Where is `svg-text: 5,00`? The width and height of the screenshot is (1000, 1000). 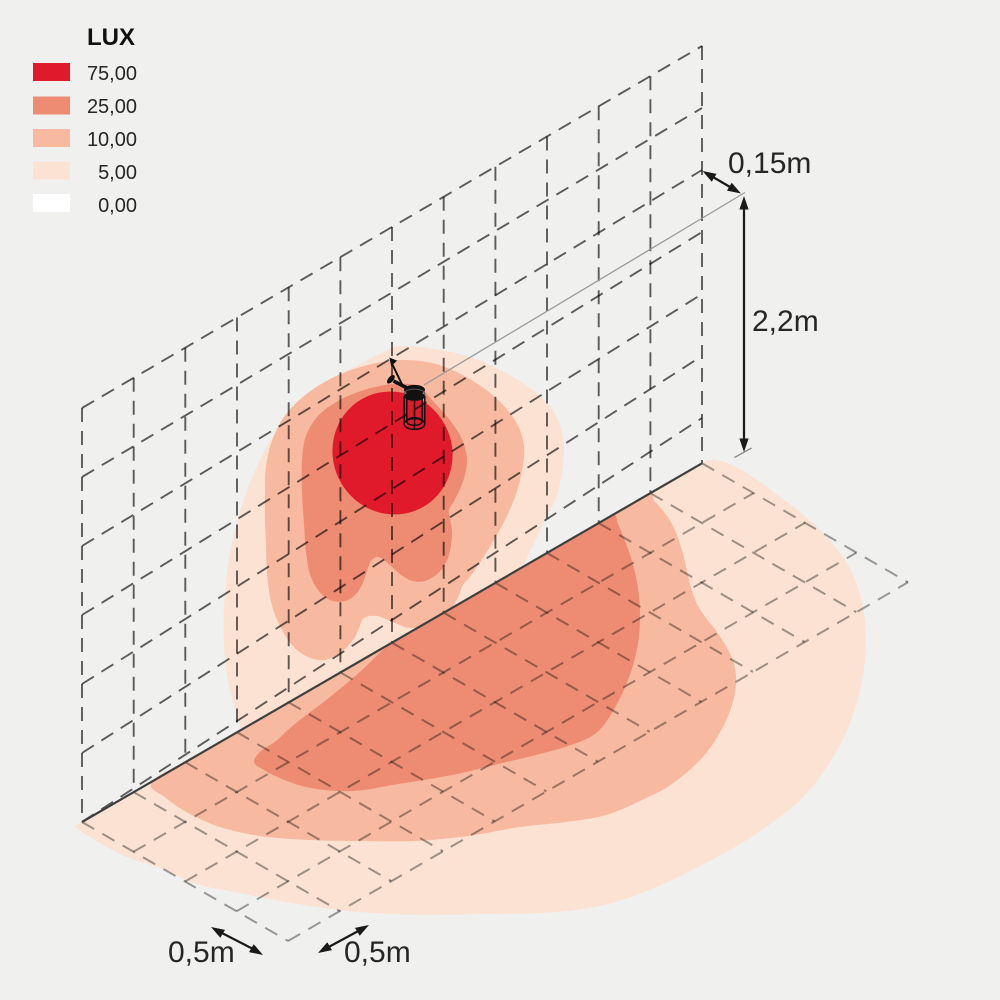 svg-text: 5,00 is located at coordinates (117, 173).